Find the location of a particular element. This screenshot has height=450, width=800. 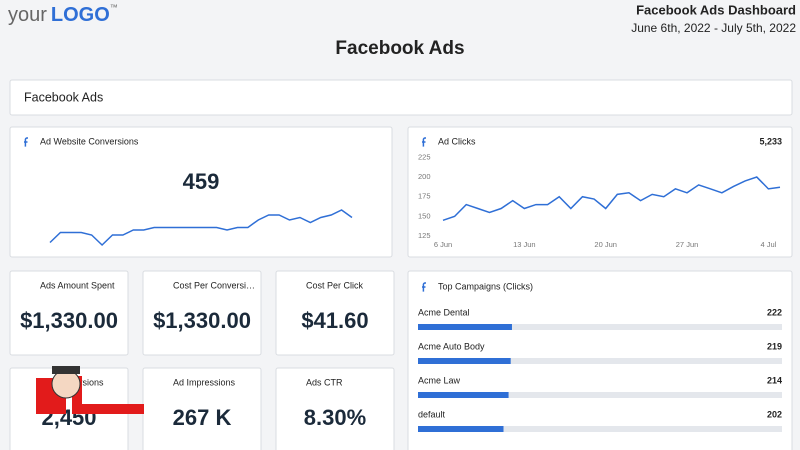

card-title: Top Campaigns (Clicks) is located at coordinates (485, 286).